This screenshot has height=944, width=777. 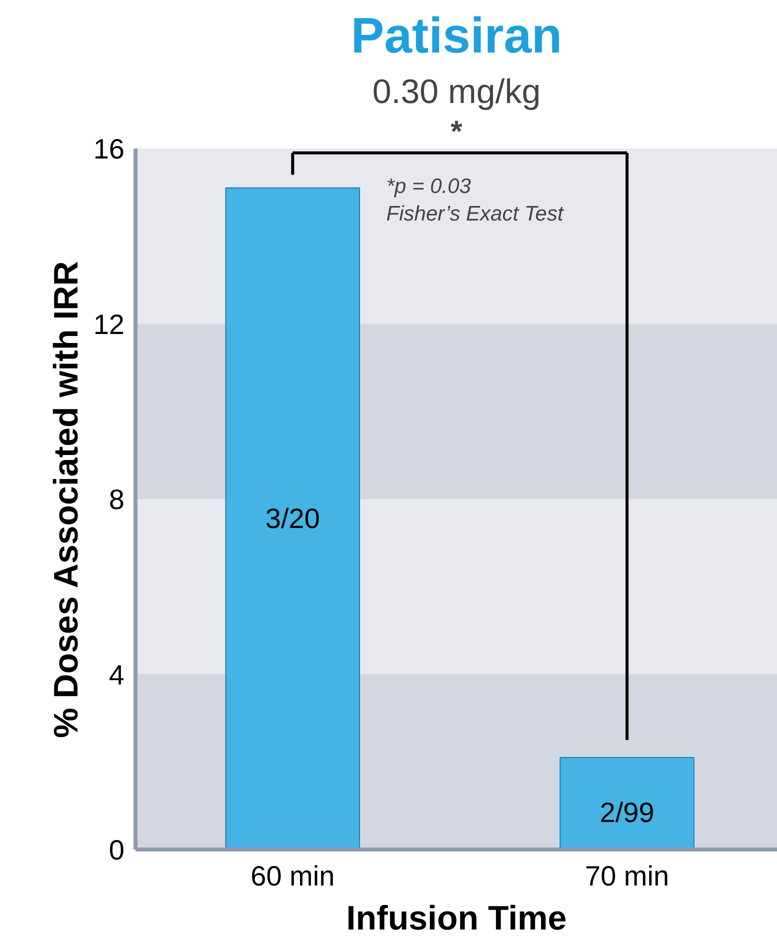 I want to click on data-label: 3/20, so click(x=292, y=518).